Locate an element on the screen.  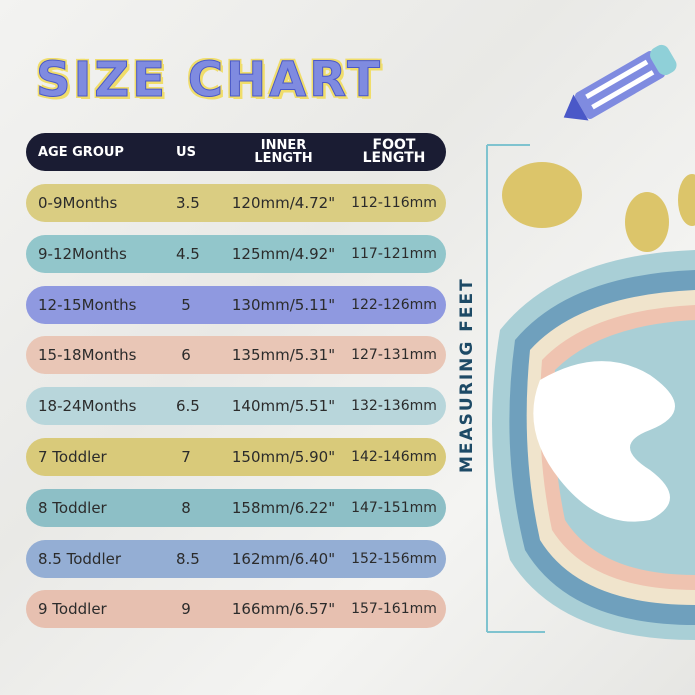
measuring-feet-label: MEASURING FEET is located at coordinates (467, 375).